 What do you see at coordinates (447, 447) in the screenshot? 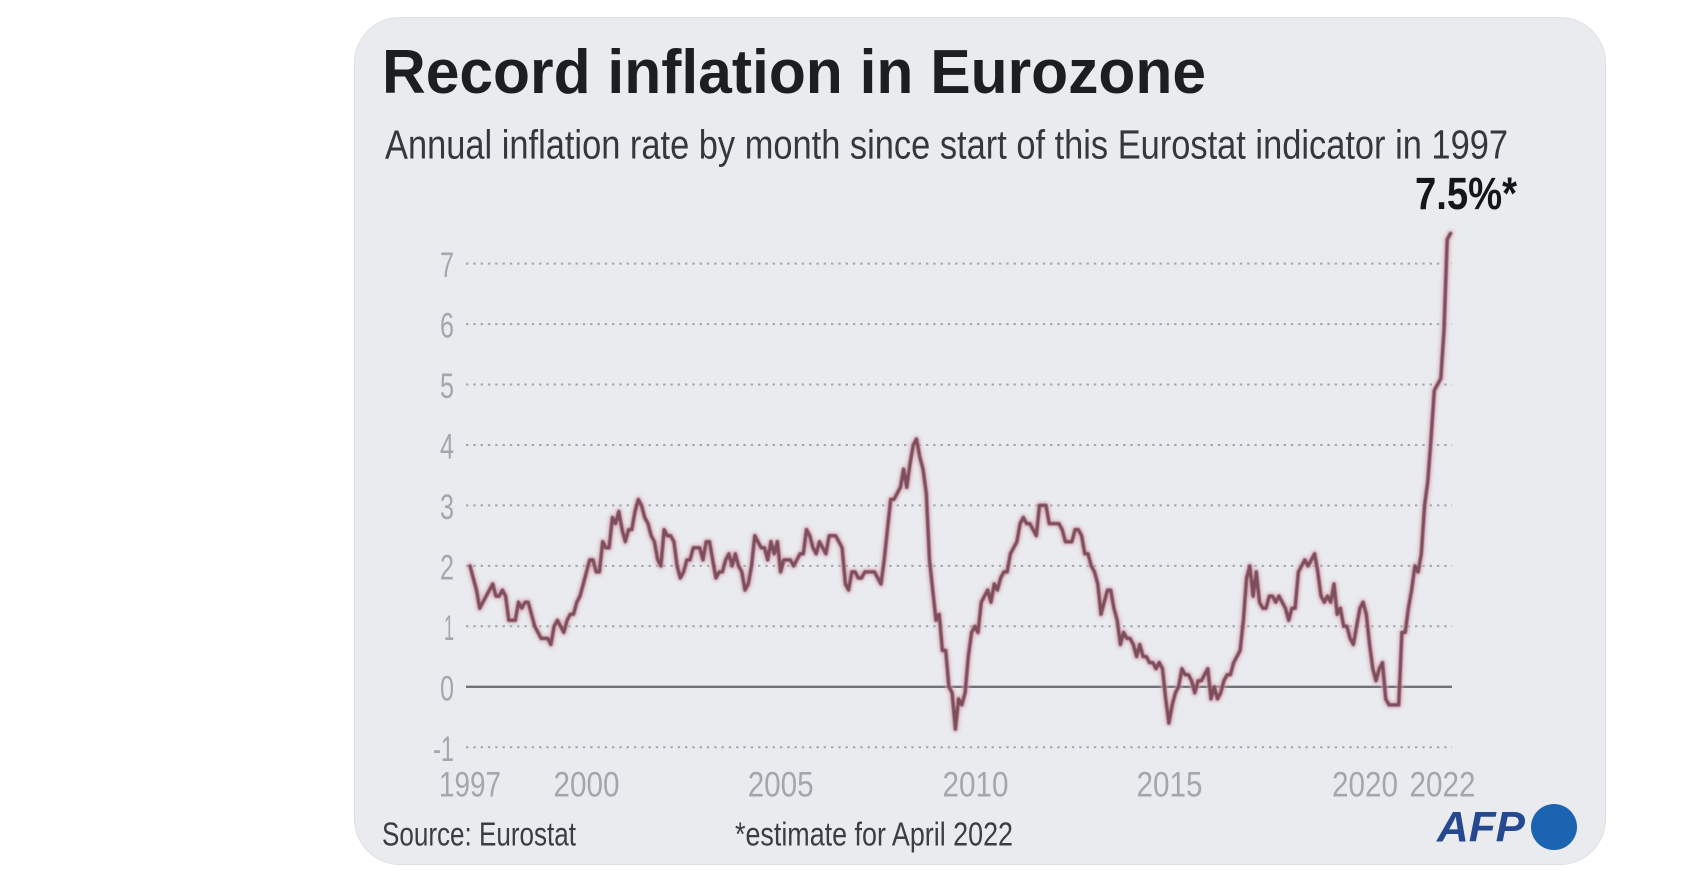
I see `svg-text: 4` at bounding box center [447, 447].